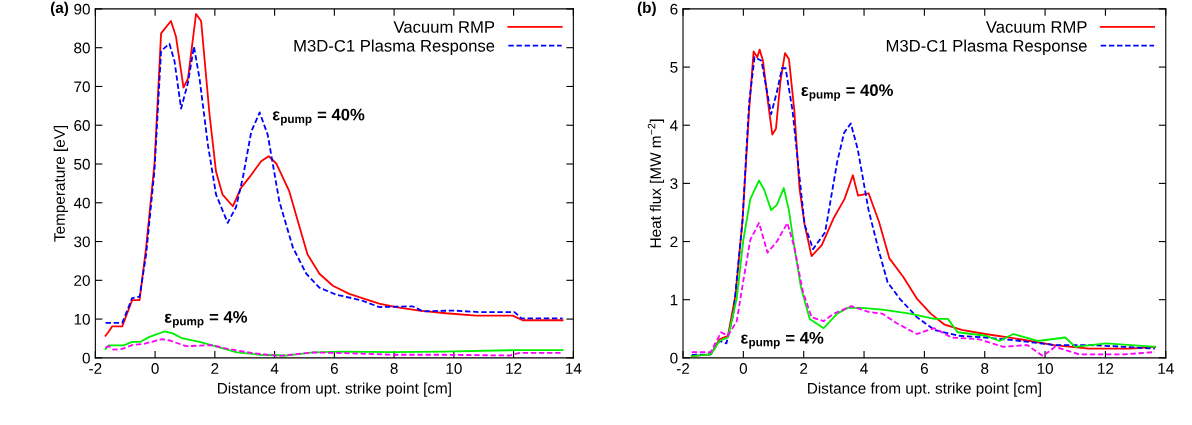 The width and height of the screenshot is (1192, 425). What do you see at coordinates (82, 87) in the screenshot?
I see `y-tick-label: 70` at bounding box center [82, 87].